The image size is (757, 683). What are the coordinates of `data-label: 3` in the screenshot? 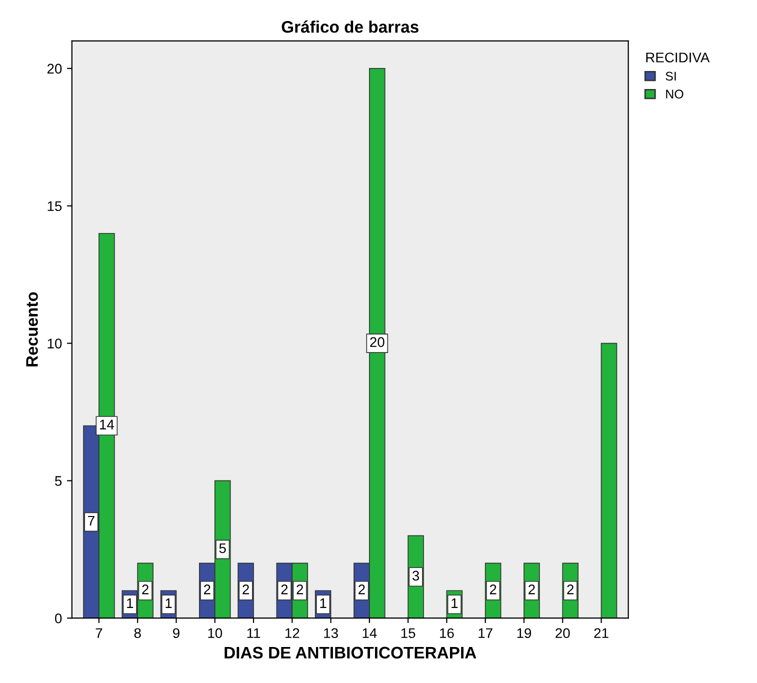 It's located at (416, 575).